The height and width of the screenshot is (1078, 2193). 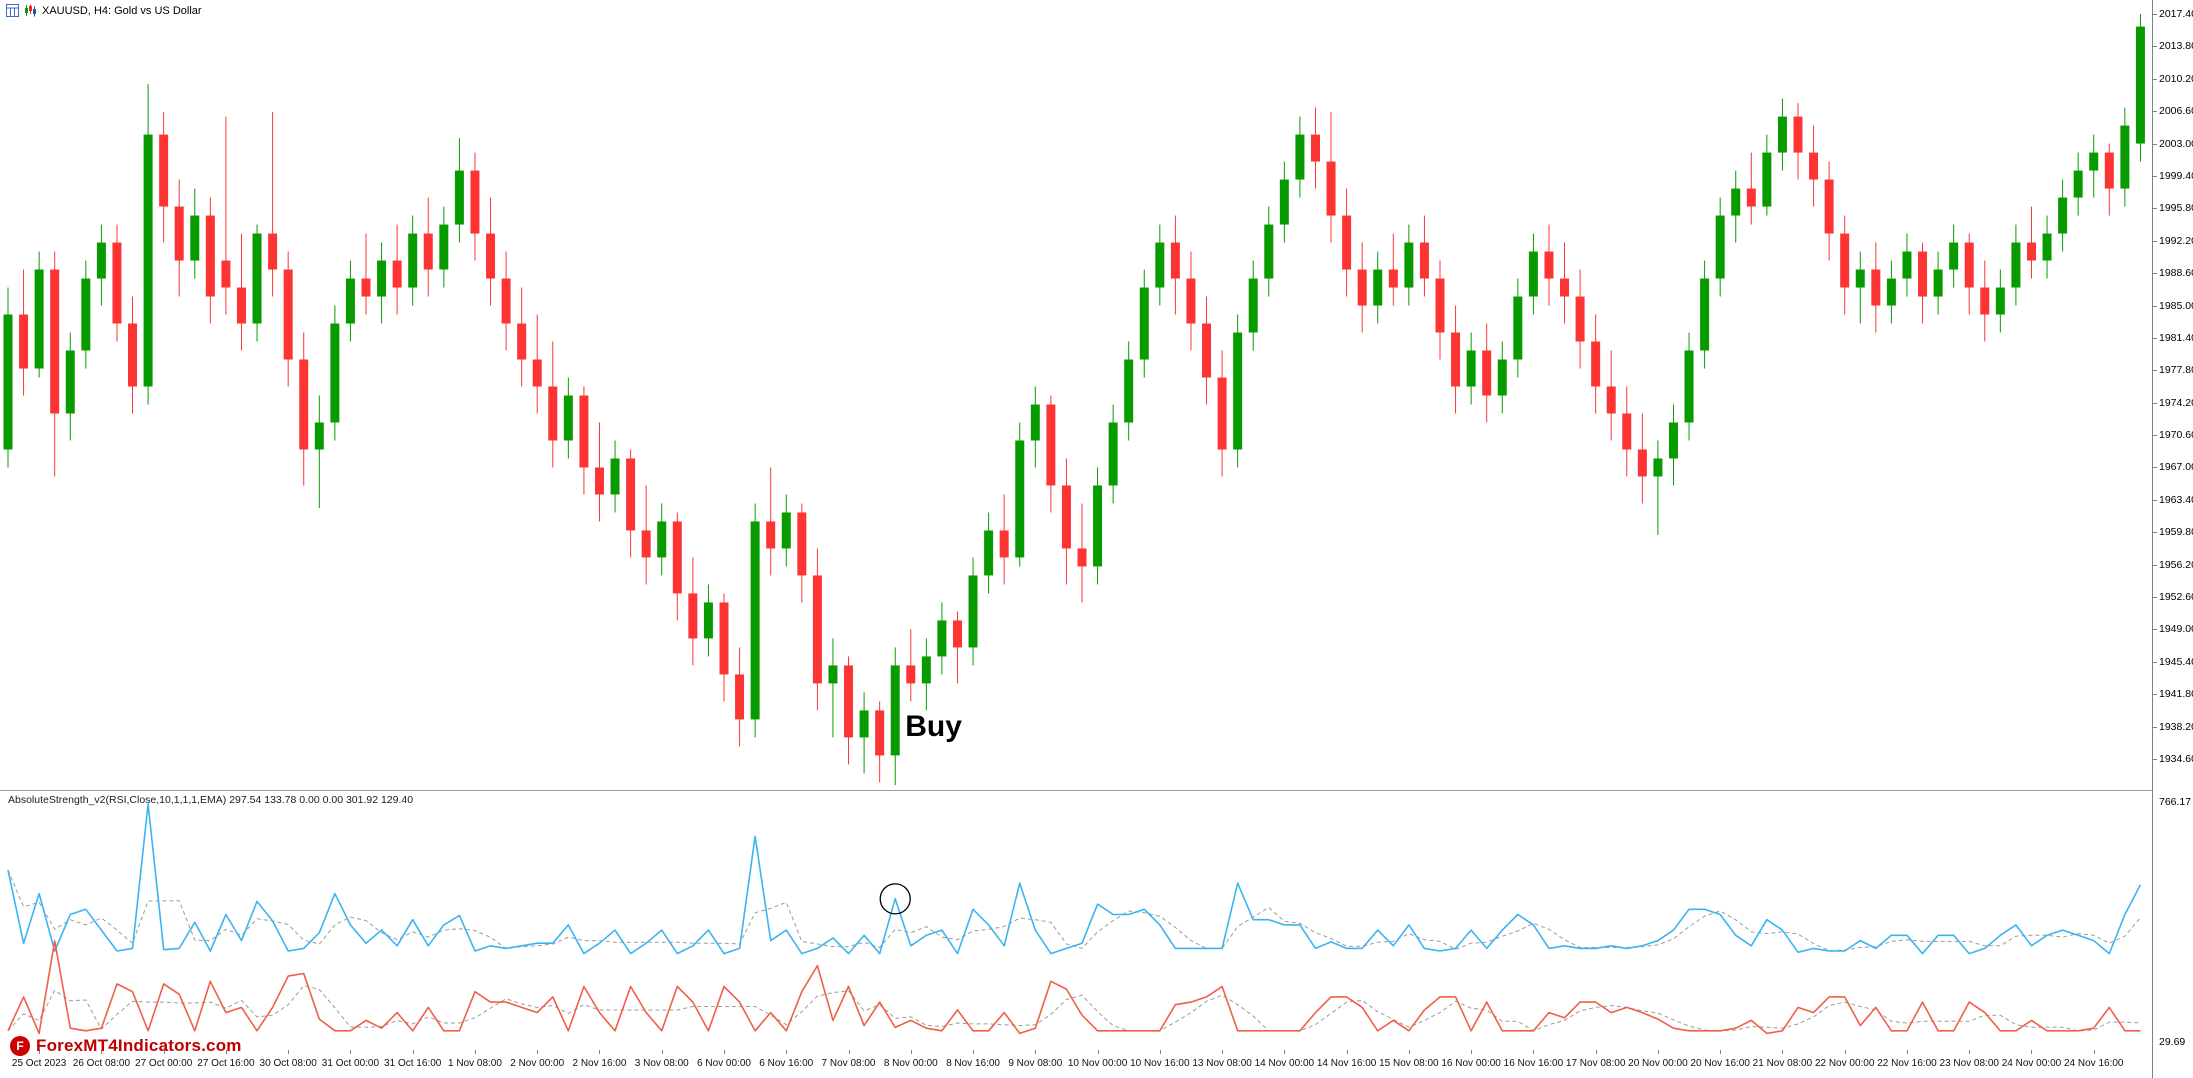 I want to click on time-axis-label: 10 Nov 00:00, so click(x=1097, y=1063).